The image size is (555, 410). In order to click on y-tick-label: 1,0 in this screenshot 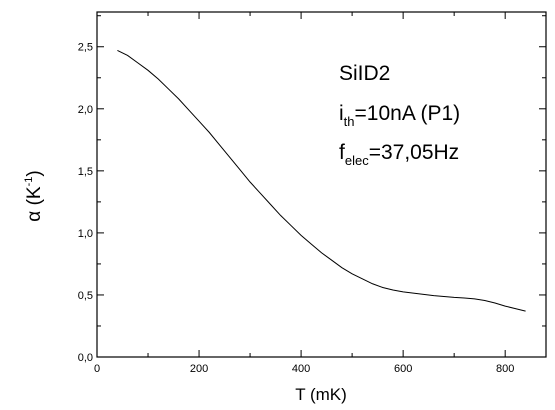, I will do `click(85, 234)`.